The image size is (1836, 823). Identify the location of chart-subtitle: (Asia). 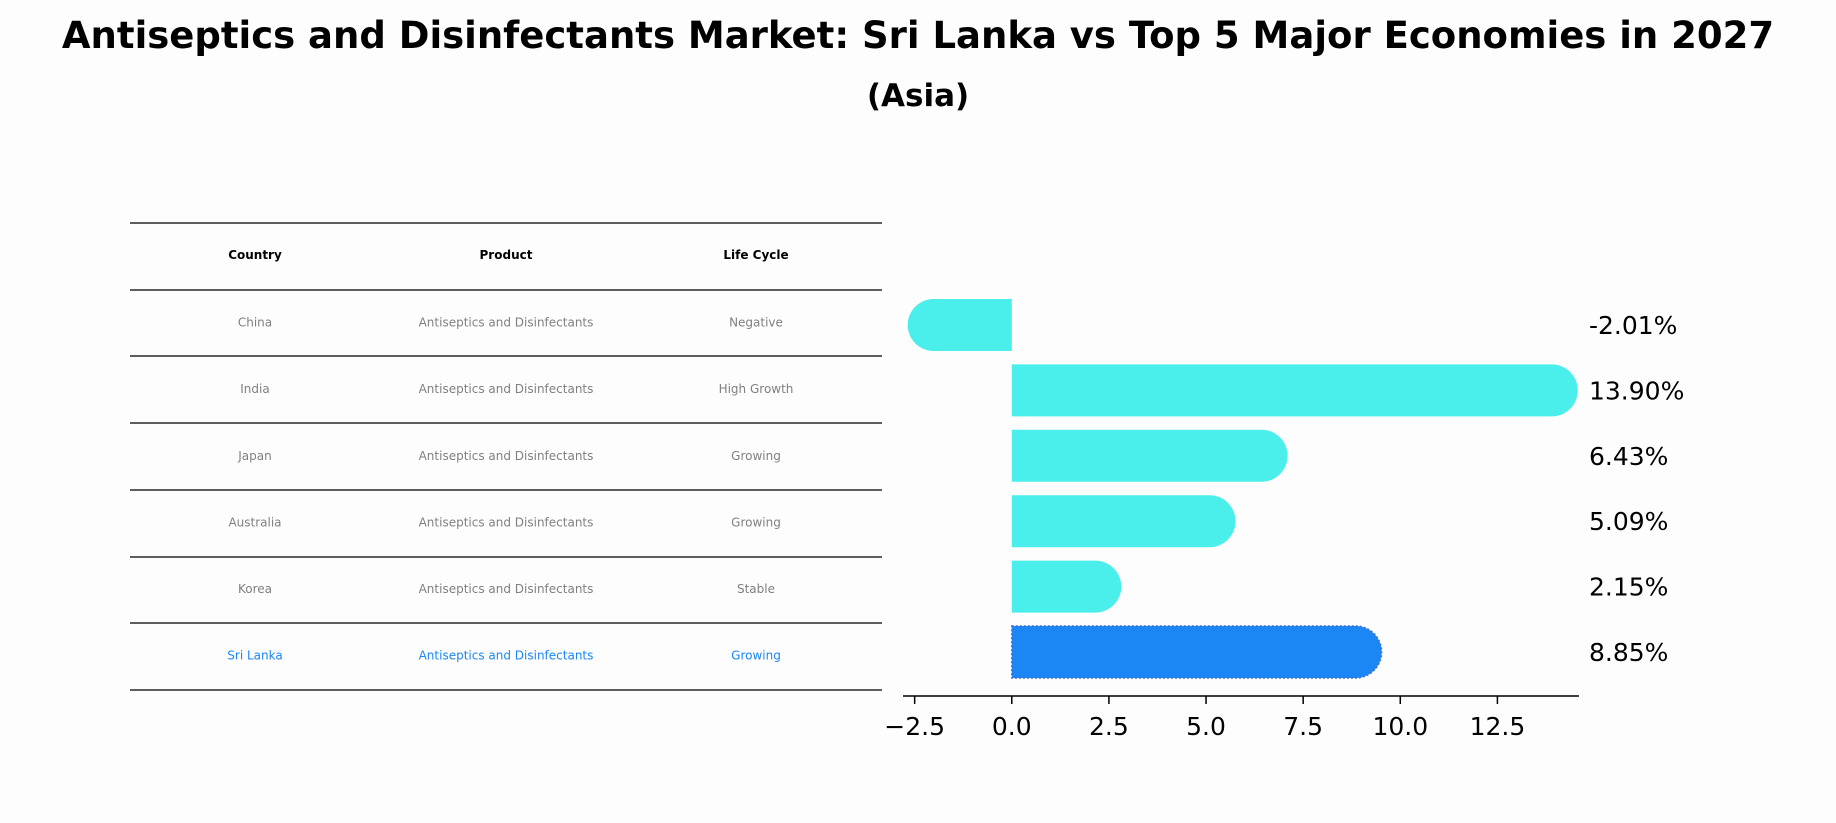
(918, 96).